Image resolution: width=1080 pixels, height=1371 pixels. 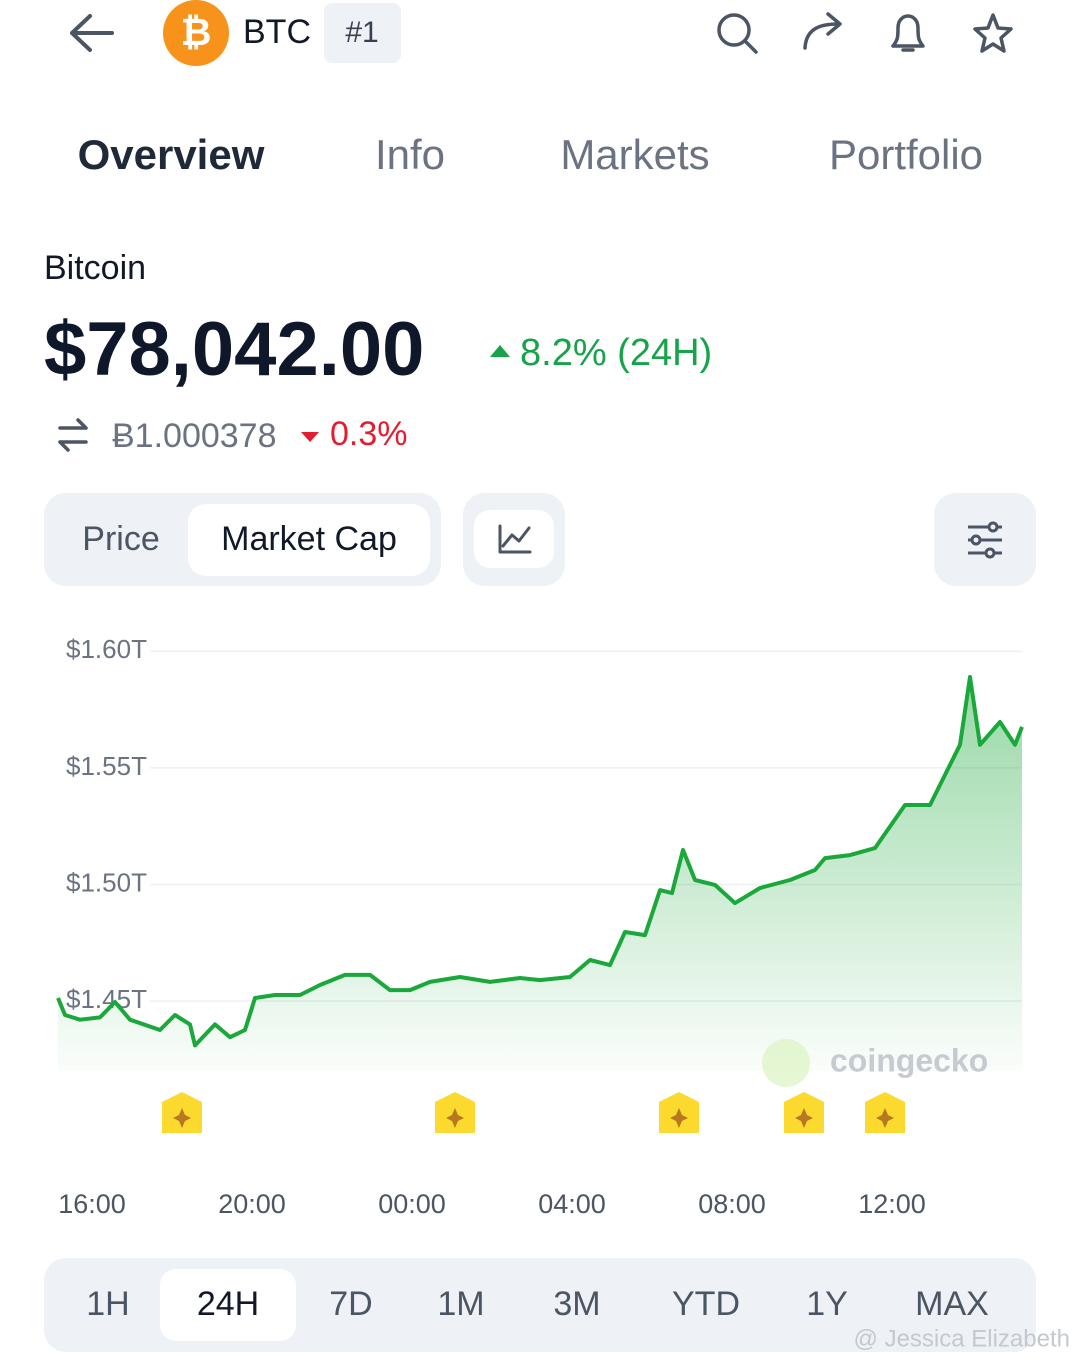 What do you see at coordinates (107, 1304) in the screenshot?
I see `range-button: 1H` at bounding box center [107, 1304].